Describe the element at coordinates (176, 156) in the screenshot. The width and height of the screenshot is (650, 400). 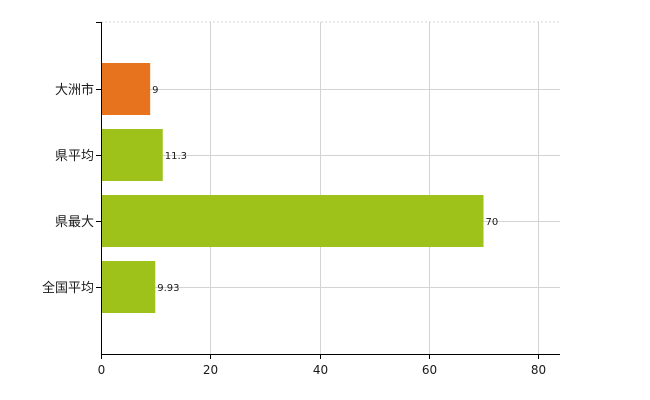
I see `data-label-県平均: 11.3` at that location.